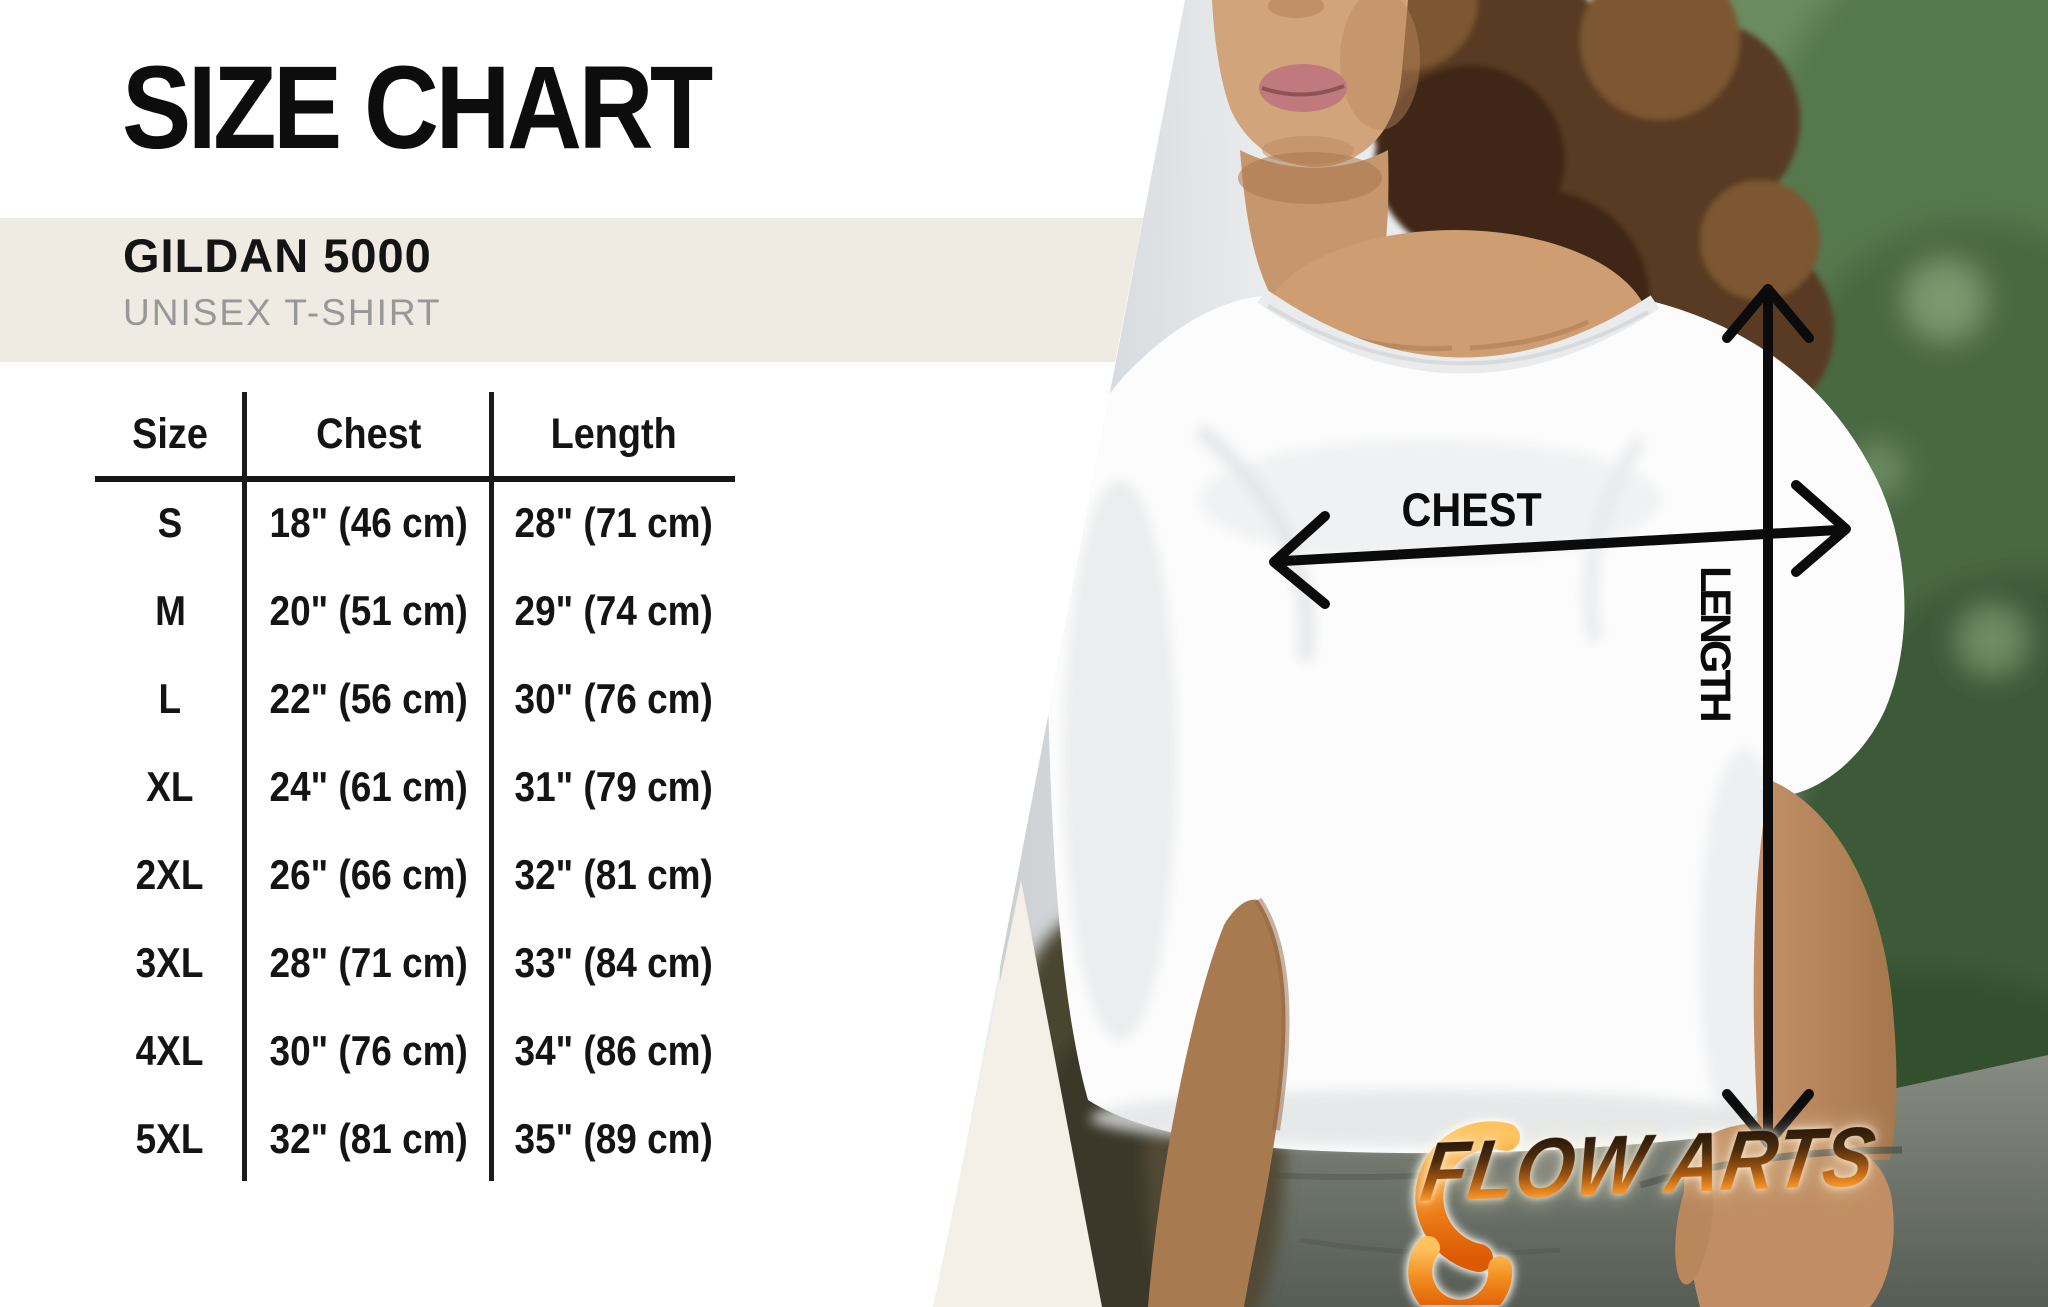 The width and height of the screenshot is (2048, 1307). I want to click on table-row: 4XL 30" (76 cm) 34" (86 cm), so click(415, 1051).